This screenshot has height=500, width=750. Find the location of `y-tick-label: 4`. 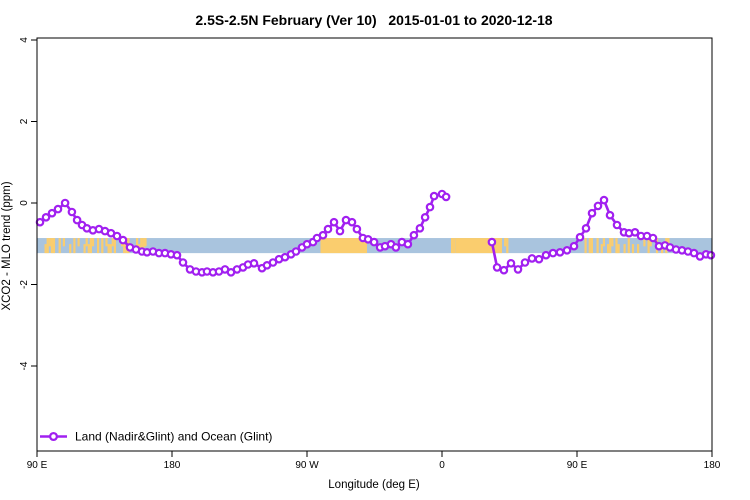

y-tick-label: 4 is located at coordinates (24, 40).